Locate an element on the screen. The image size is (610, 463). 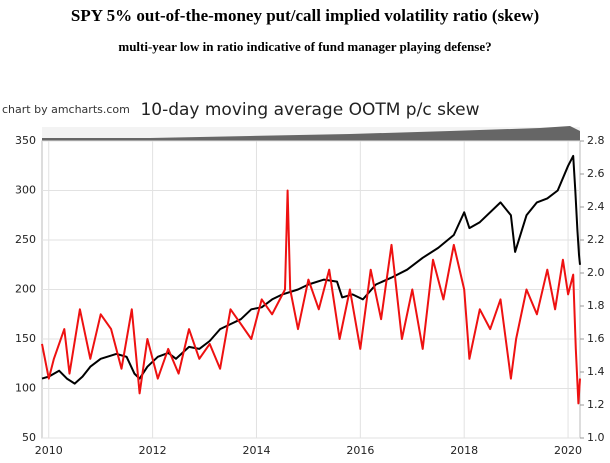
y2-tick-label: 2.4 is located at coordinates (596, 206).